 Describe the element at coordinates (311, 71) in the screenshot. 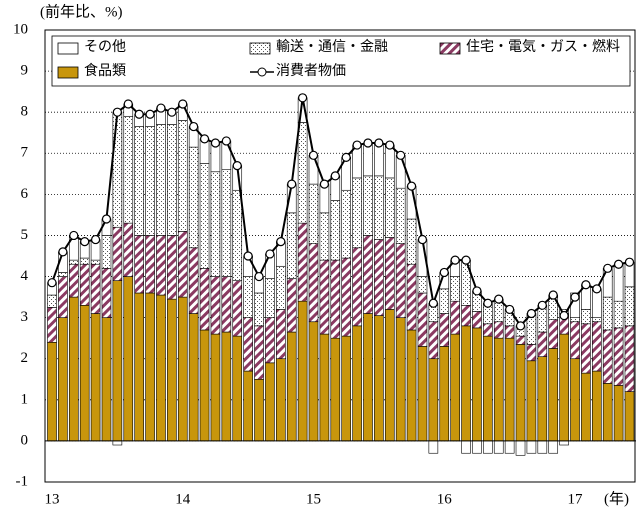

I see `legend-label: 消費者物価` at that location.